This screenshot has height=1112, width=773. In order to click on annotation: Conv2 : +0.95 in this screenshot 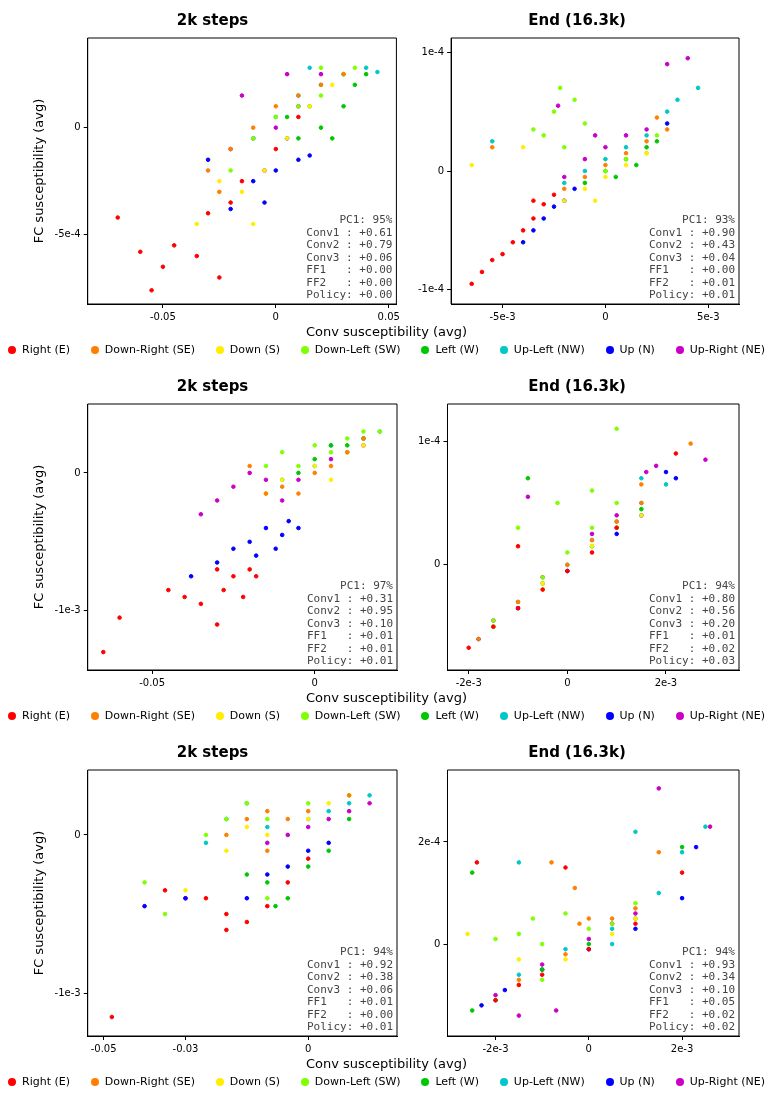, I will do `click(349, 611)`.